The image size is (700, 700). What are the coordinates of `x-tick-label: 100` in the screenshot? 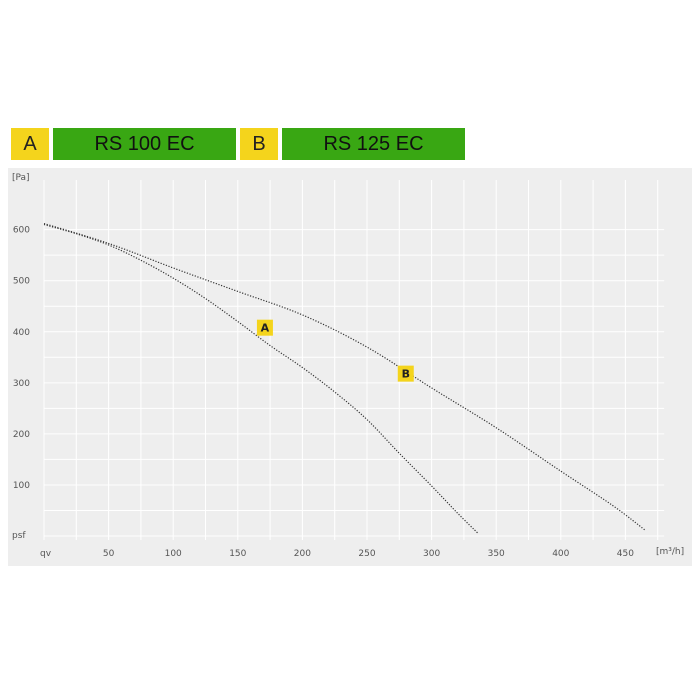 It's located at (173, 554).